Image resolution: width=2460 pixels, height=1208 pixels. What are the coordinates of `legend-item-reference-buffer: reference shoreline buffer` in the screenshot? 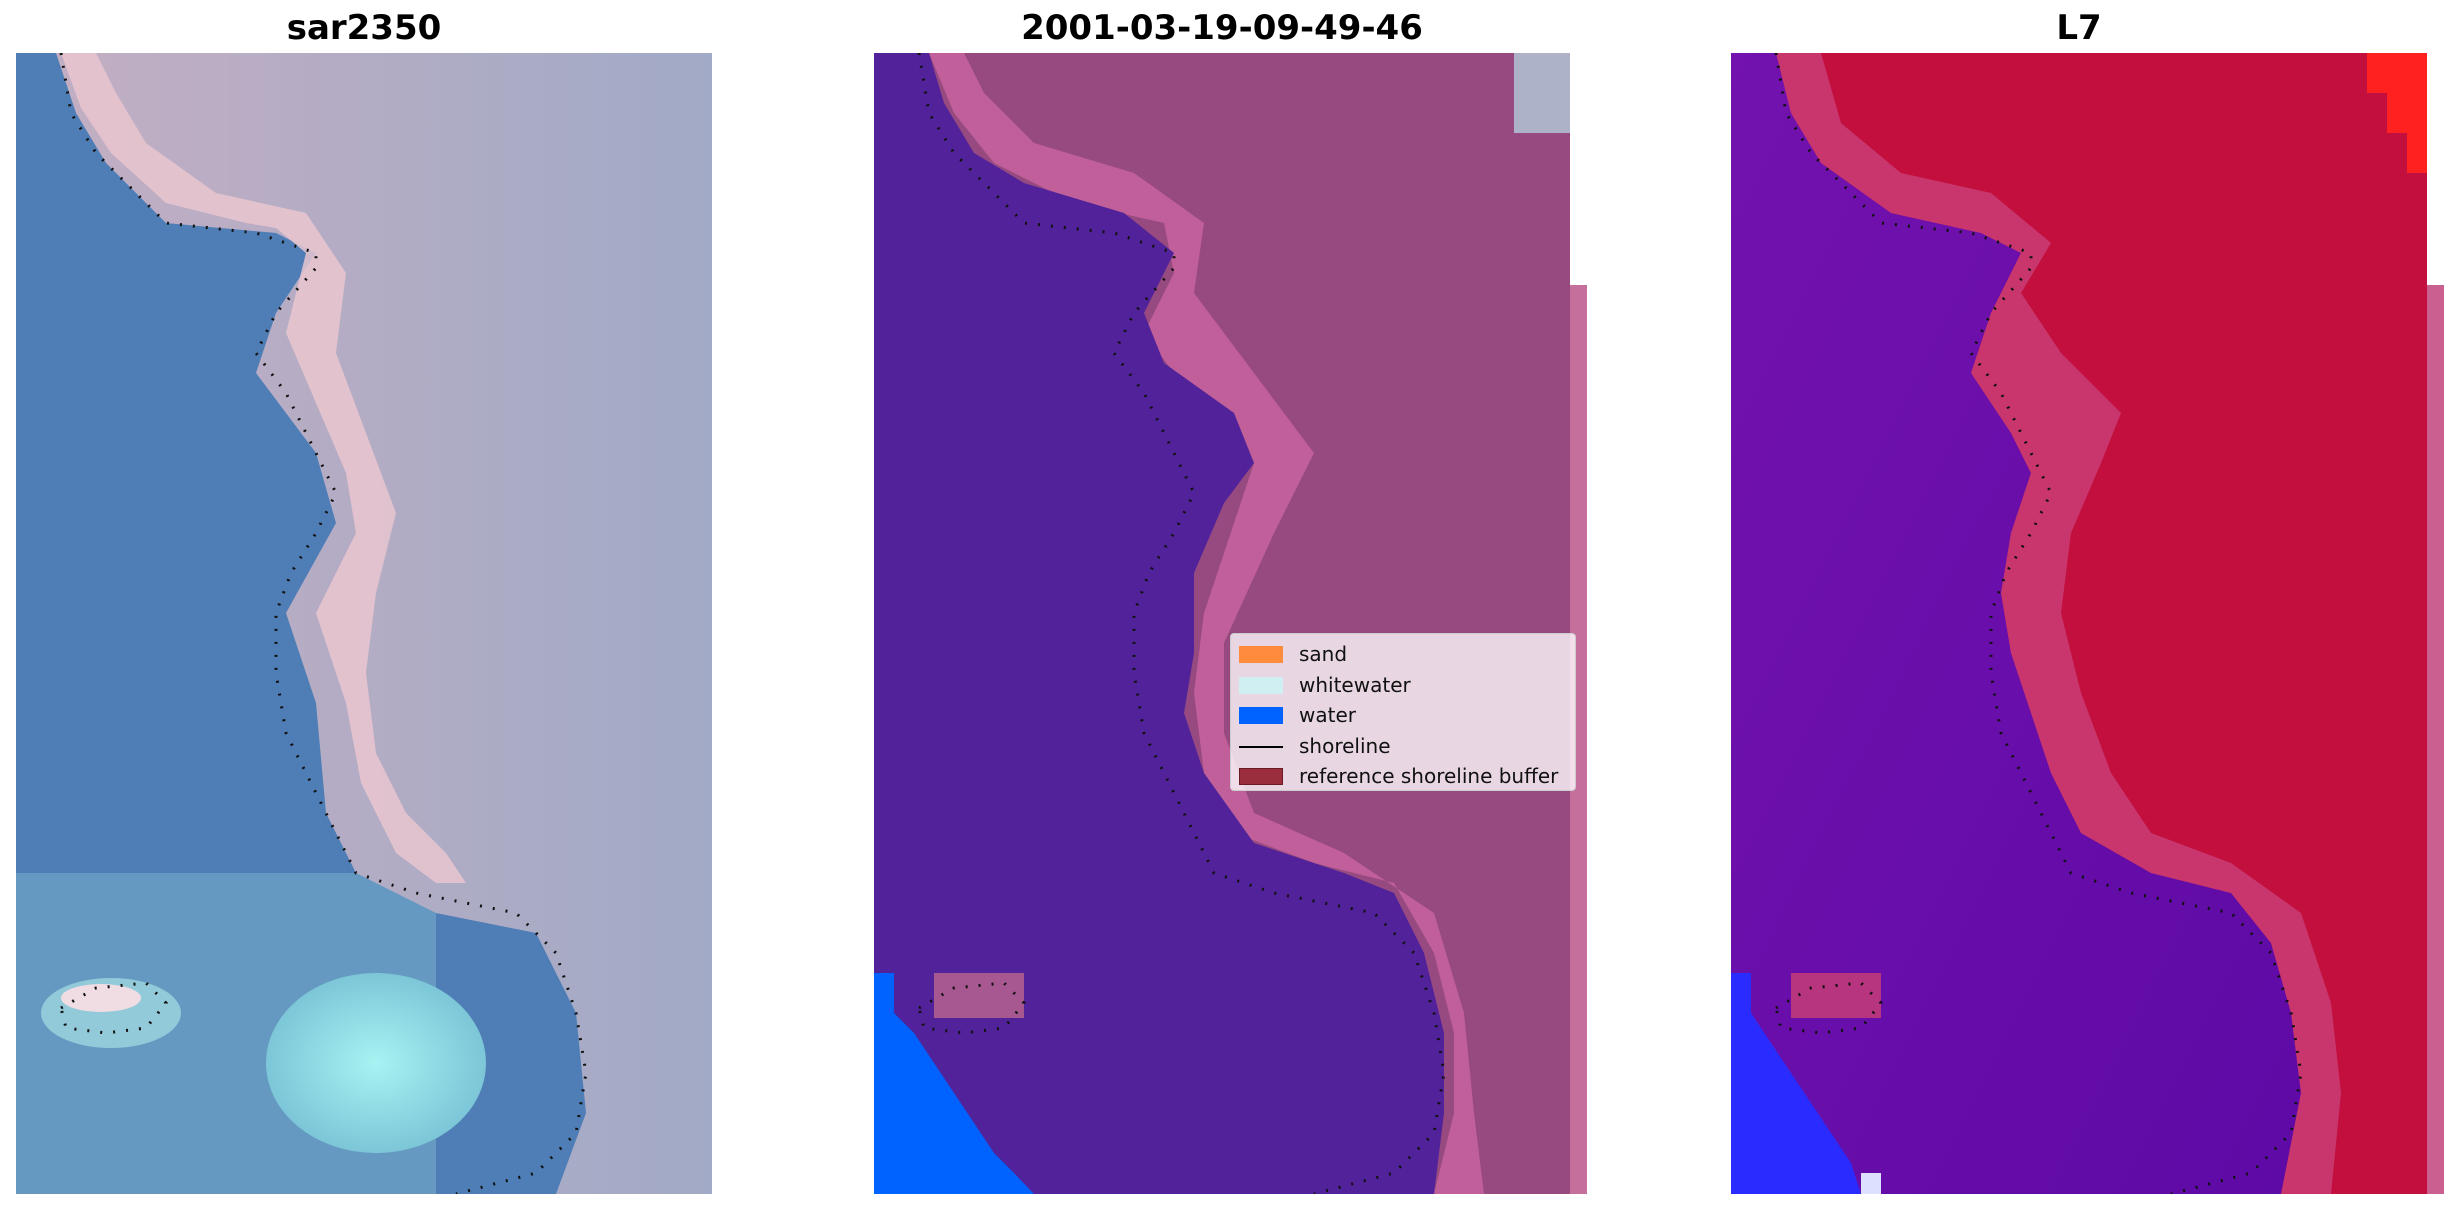 It's located at (1403, 776).